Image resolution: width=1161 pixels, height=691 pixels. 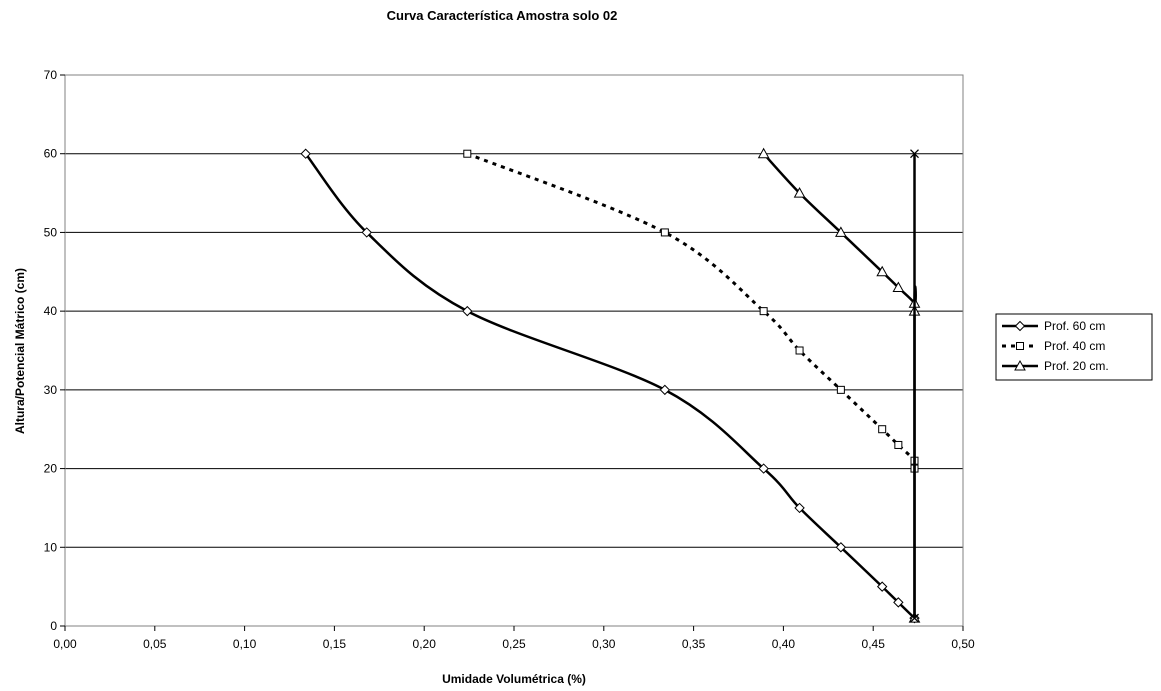 I want to click on legend-label: Prof. 40 cm, so click(x=1074, y=346).